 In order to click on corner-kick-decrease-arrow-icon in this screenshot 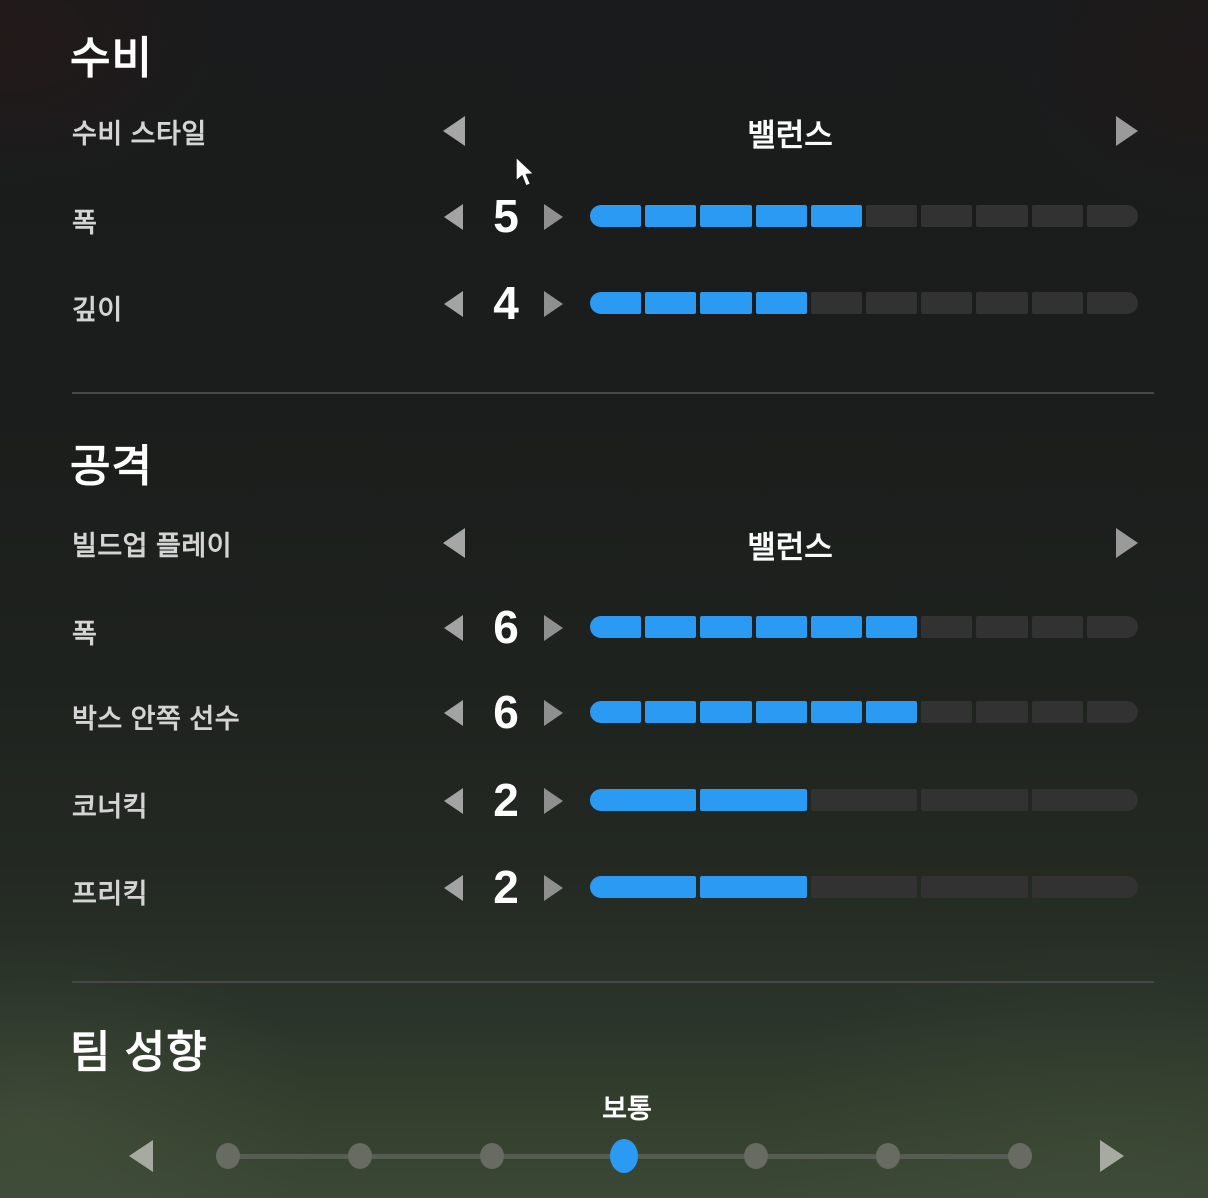, I will do `click(453, 801)`.